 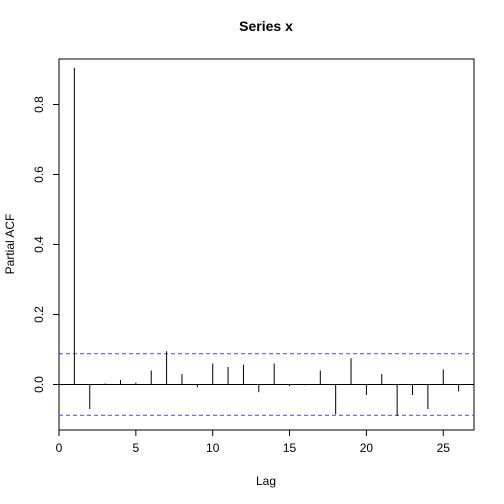 What do you see at coordinates (39, 384) in the screenshot?
I see `y-tick-label: 0.0` at bounding box center [39, 384].